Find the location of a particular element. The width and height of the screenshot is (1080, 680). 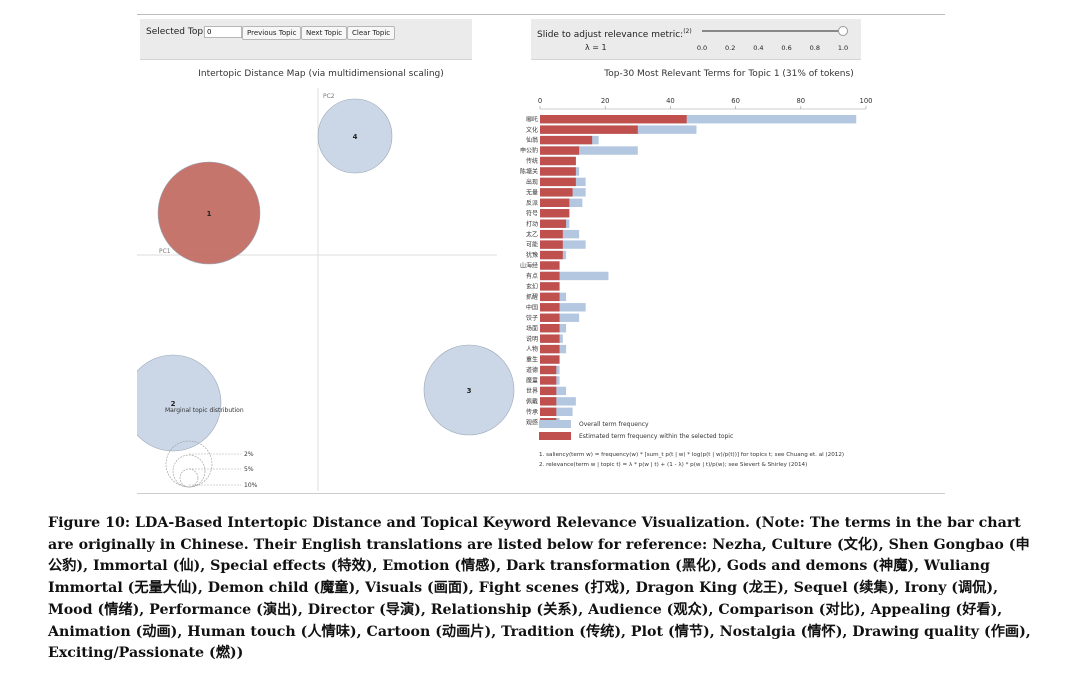

term-label: 中国 is located at coordinates (532, 307).